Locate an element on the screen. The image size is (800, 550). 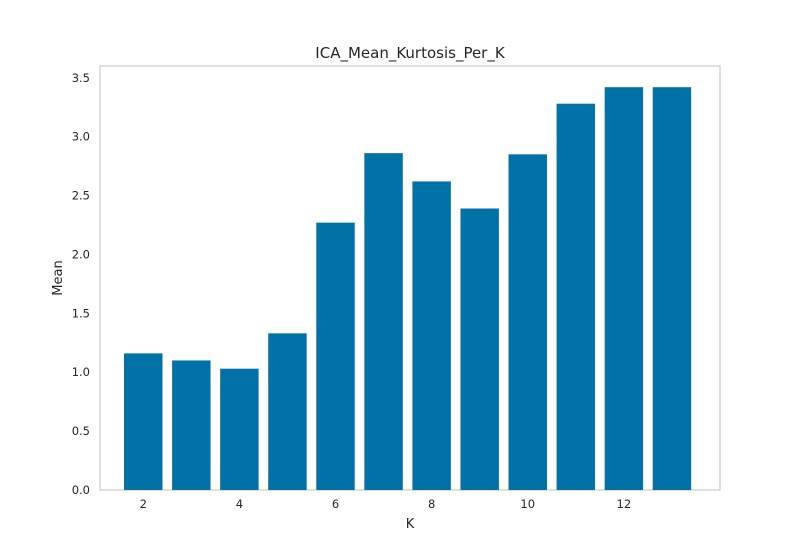
y-tick-label: 1.0 is located at coordinates (81, 372).